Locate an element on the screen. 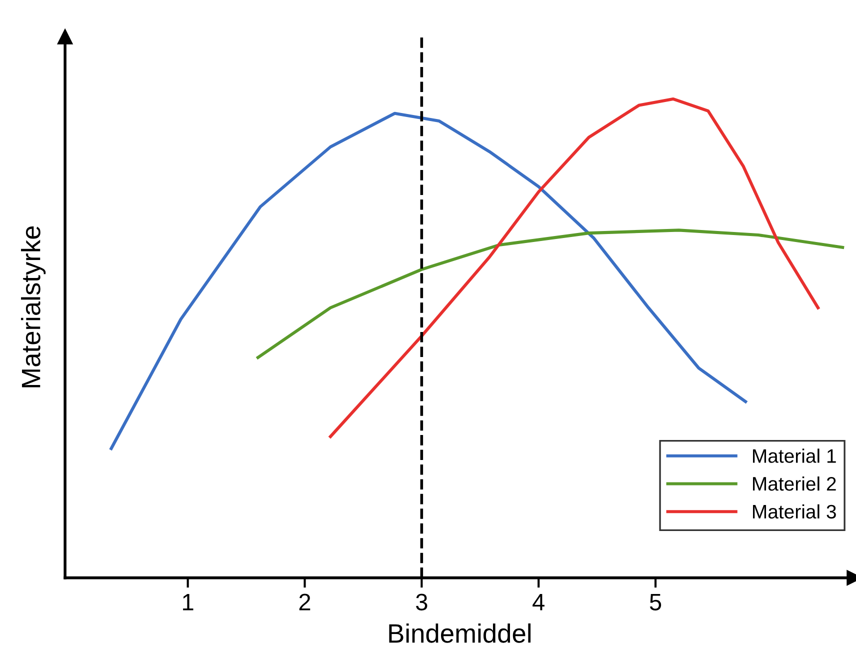  legend-label: Material 1 is located at coordinates (794, 455).